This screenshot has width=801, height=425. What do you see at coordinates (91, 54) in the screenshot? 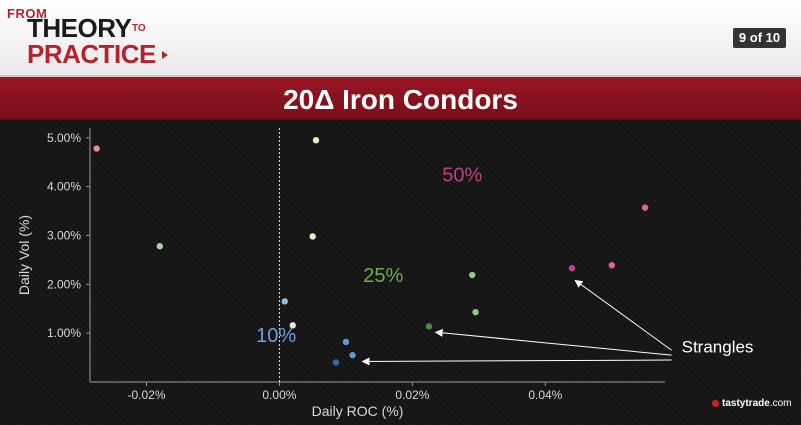
I see `logo-practice-text: PRACTICE` at bounding box center [91, 54].